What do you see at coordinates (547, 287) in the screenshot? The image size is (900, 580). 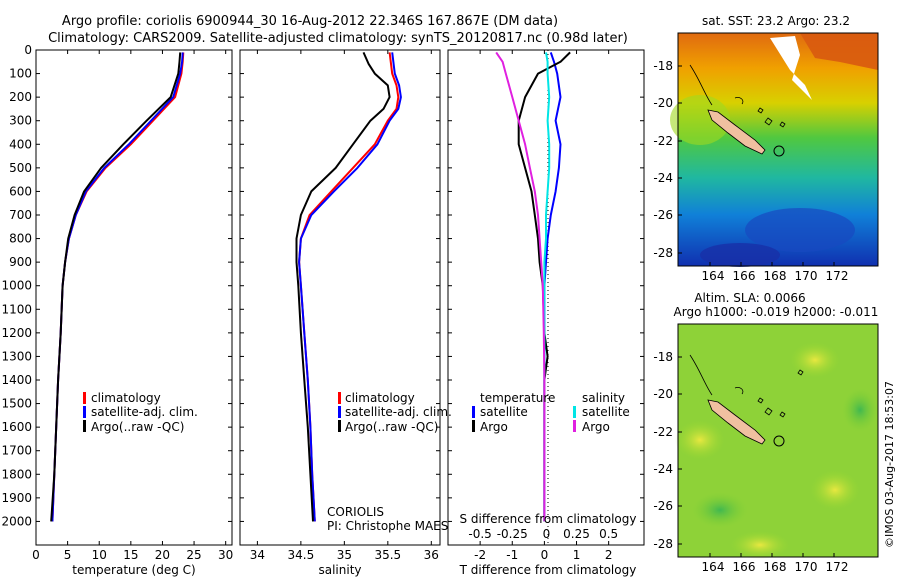 I see `series-line-salinity-satellite` at bounding box center [547, 287].